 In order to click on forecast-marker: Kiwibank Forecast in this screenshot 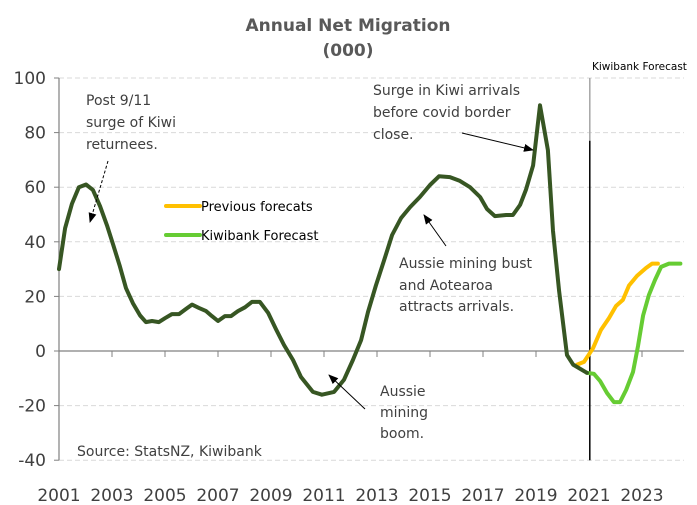, I will do `click(638, 261)`.